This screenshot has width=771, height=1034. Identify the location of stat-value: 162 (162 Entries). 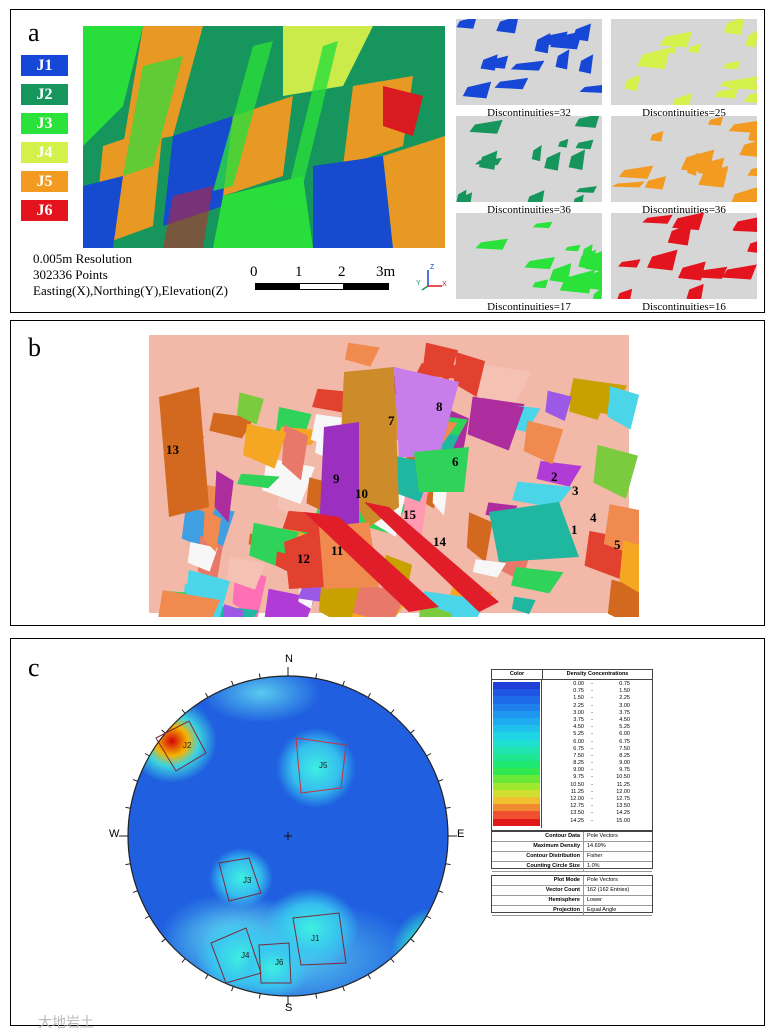
(608, 890).